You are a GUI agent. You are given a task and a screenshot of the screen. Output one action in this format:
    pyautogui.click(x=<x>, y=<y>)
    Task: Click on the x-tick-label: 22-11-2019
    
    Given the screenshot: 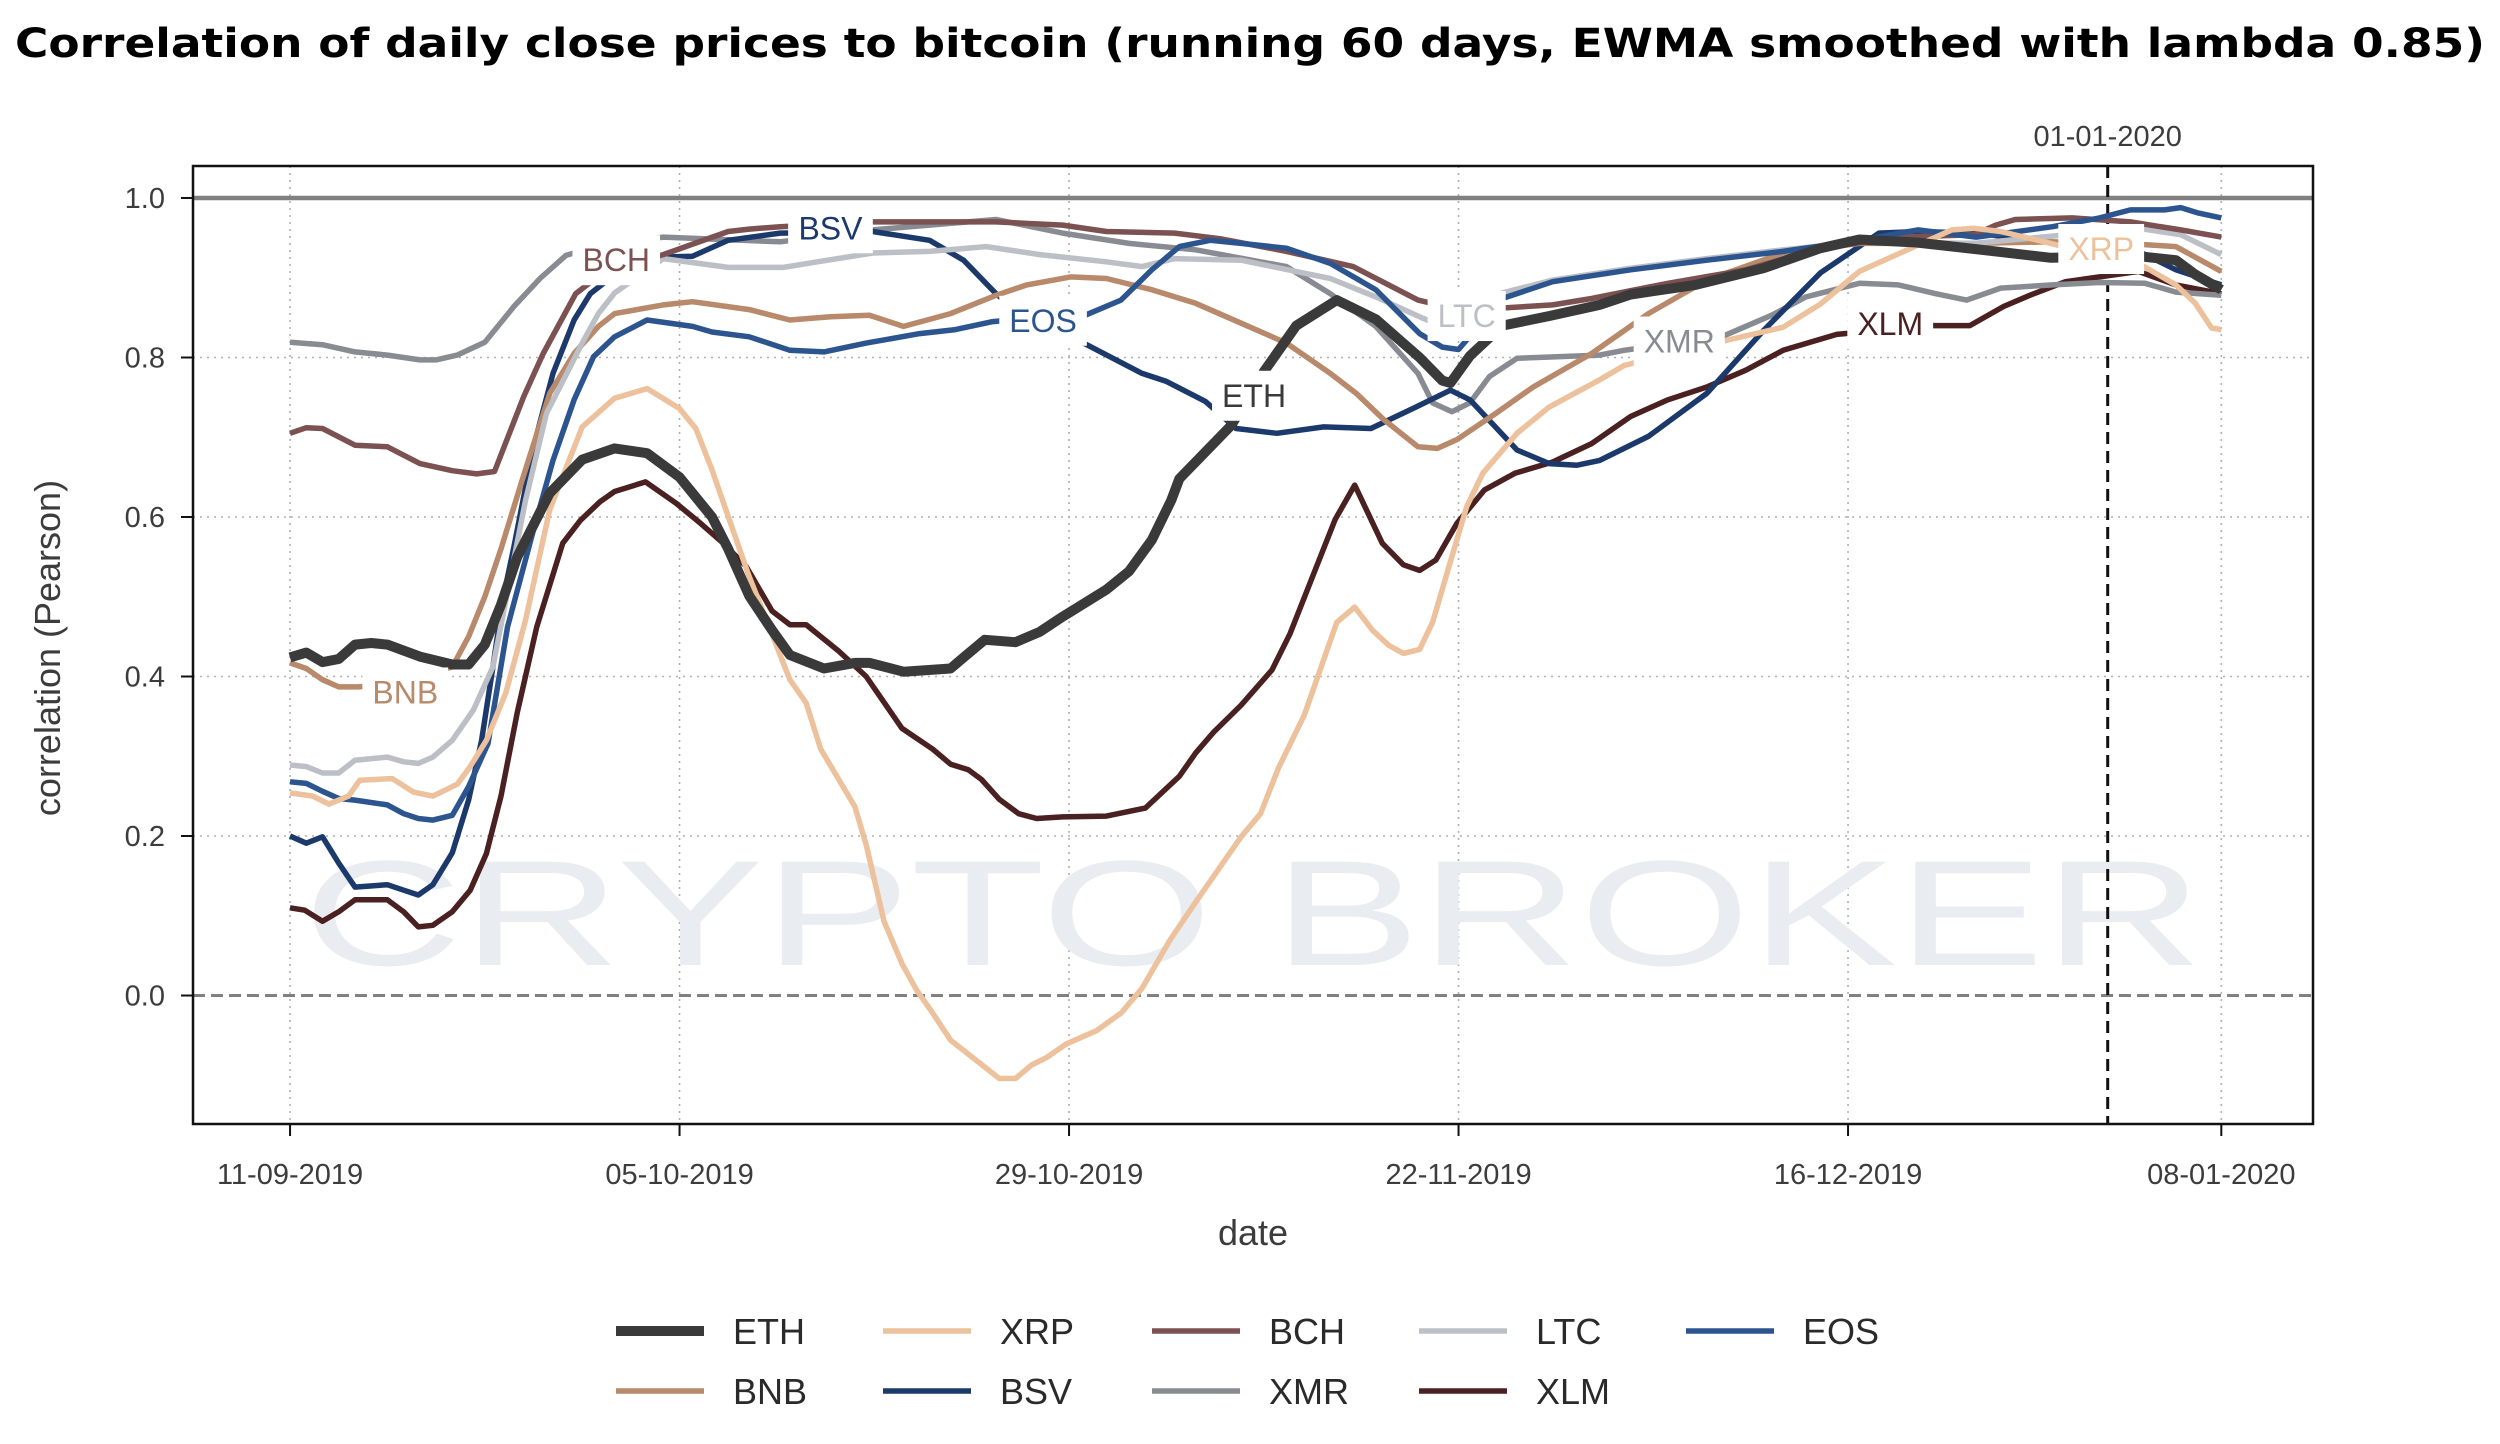 What is the action you would take?
    pyautogui.click(x=1458, y=1175)
    